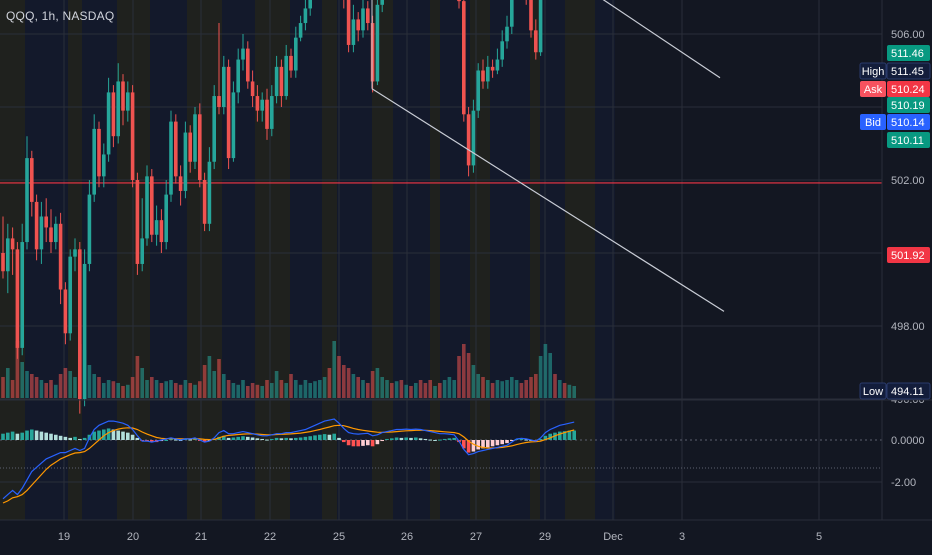 The width and height of the screenshot is (932, 555). Describe the element at coordinates (908, 106) in the screenshot. I see `price-label-value: 510.19` at that location.